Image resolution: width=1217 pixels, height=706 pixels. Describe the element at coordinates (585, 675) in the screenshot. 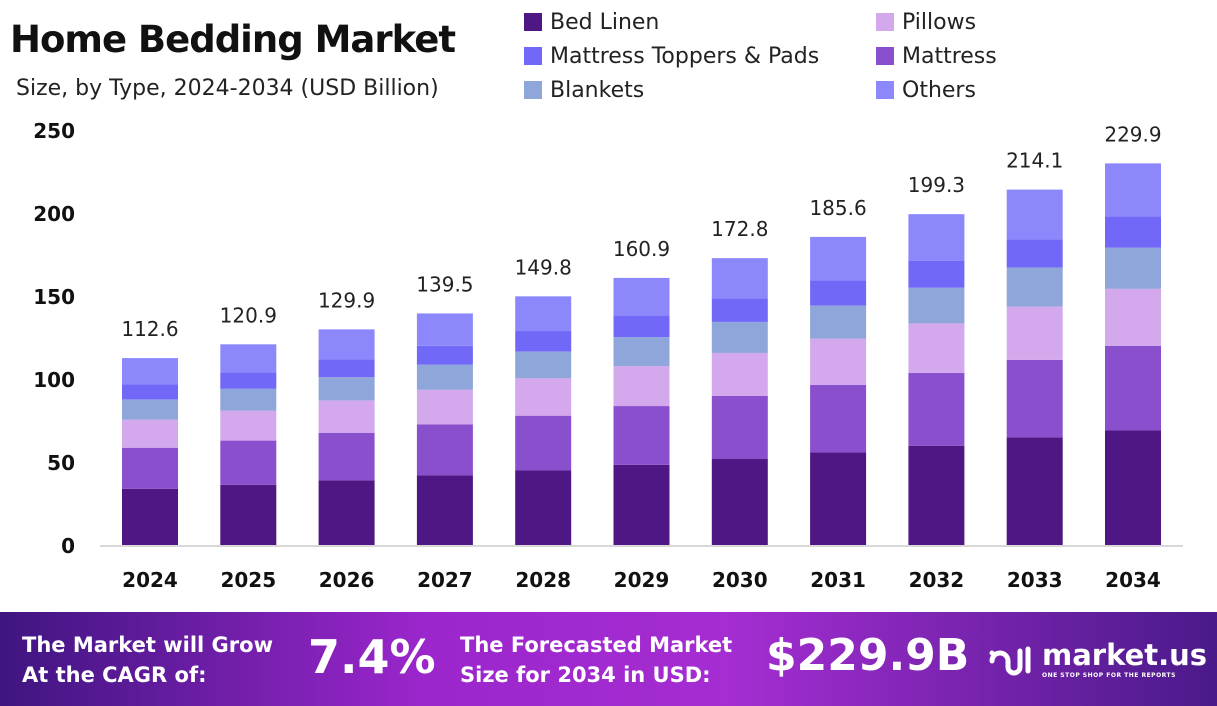

I see `size-label-line2: Size for 2034 in USD:` at that location.